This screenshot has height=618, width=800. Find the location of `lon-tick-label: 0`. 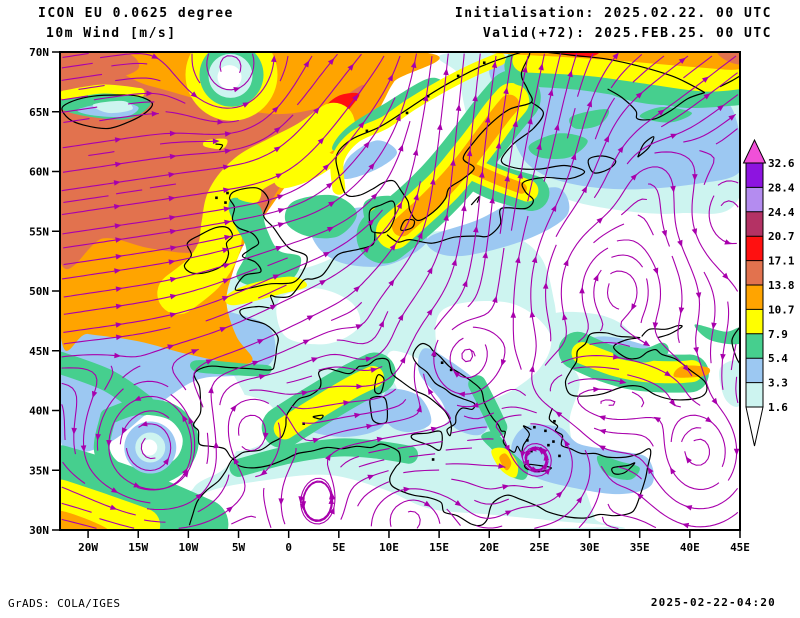

lon-tick-label: 0 is located at coordinates (288, 547).